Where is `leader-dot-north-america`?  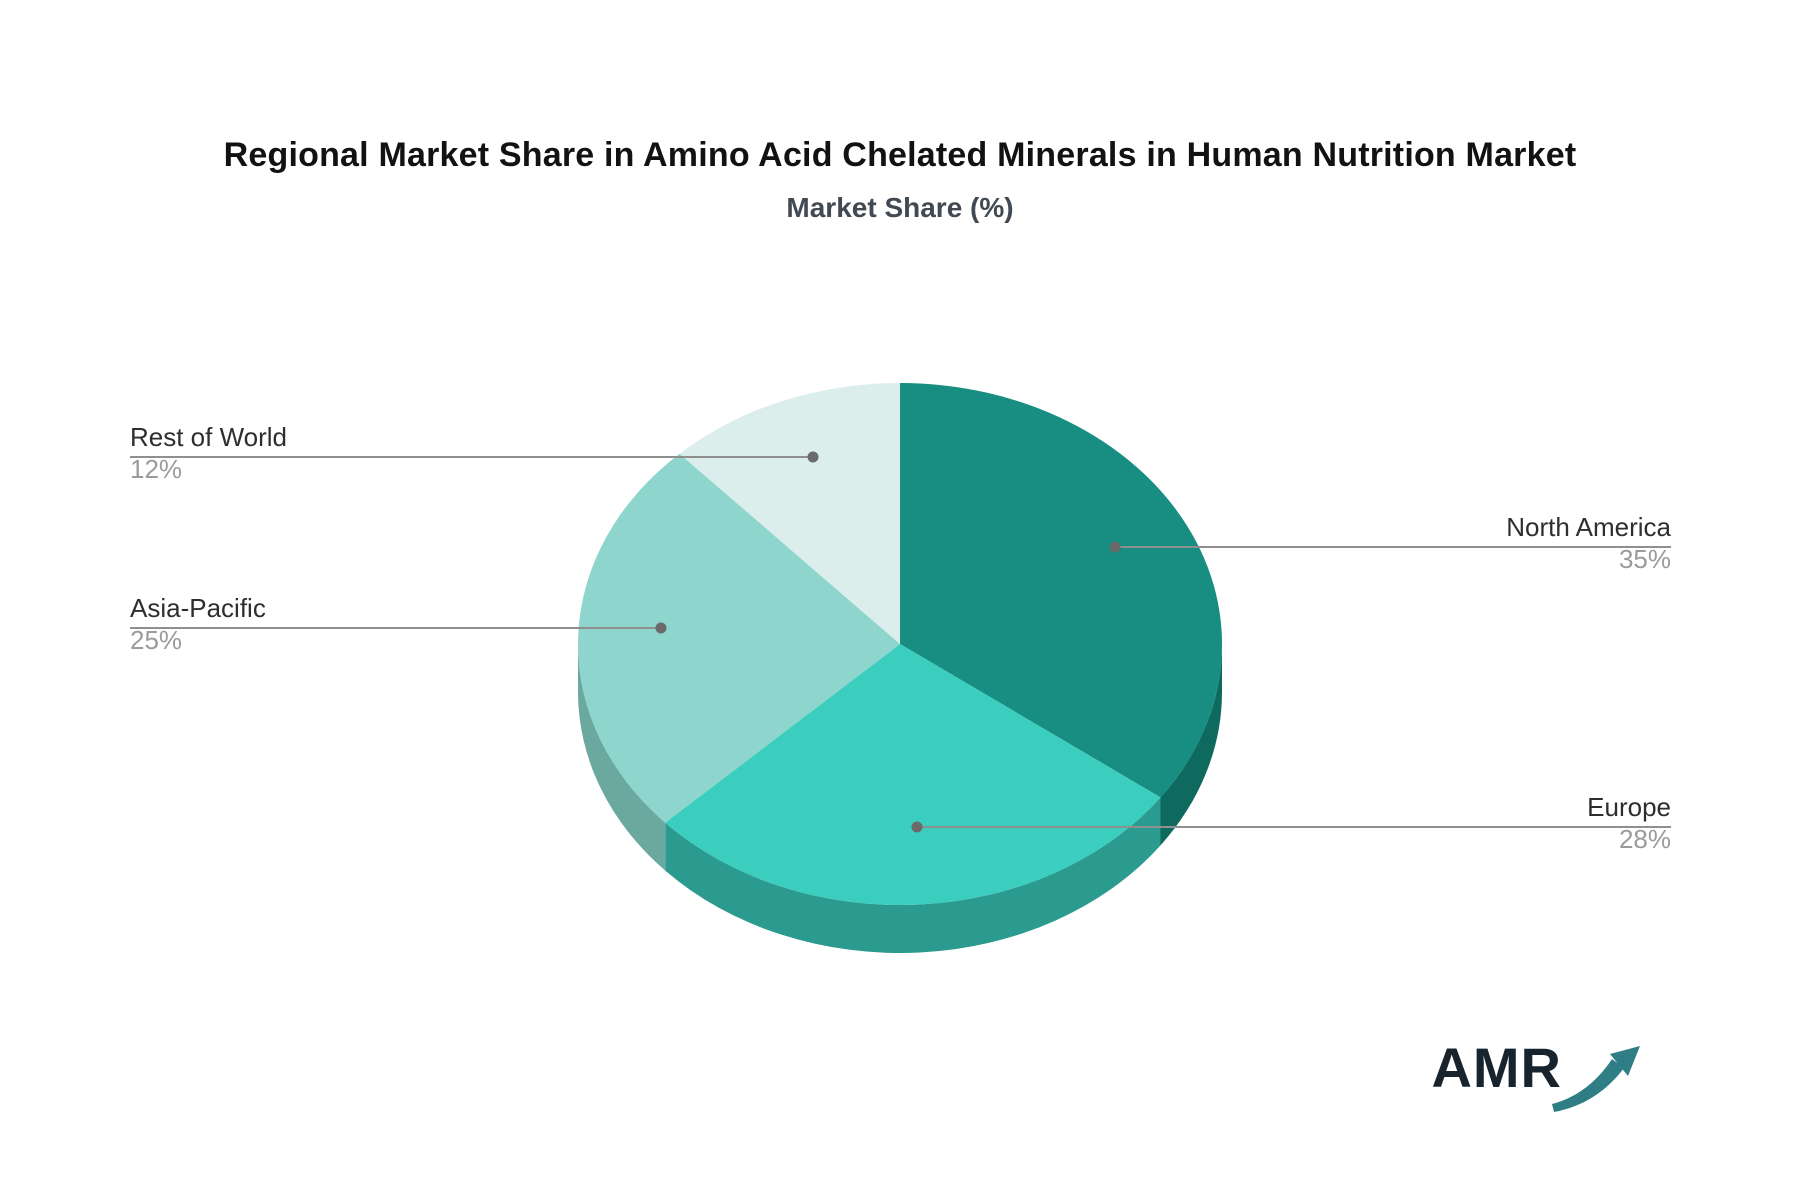 leader-dot-north-america is located at coordinates (1115, 547).